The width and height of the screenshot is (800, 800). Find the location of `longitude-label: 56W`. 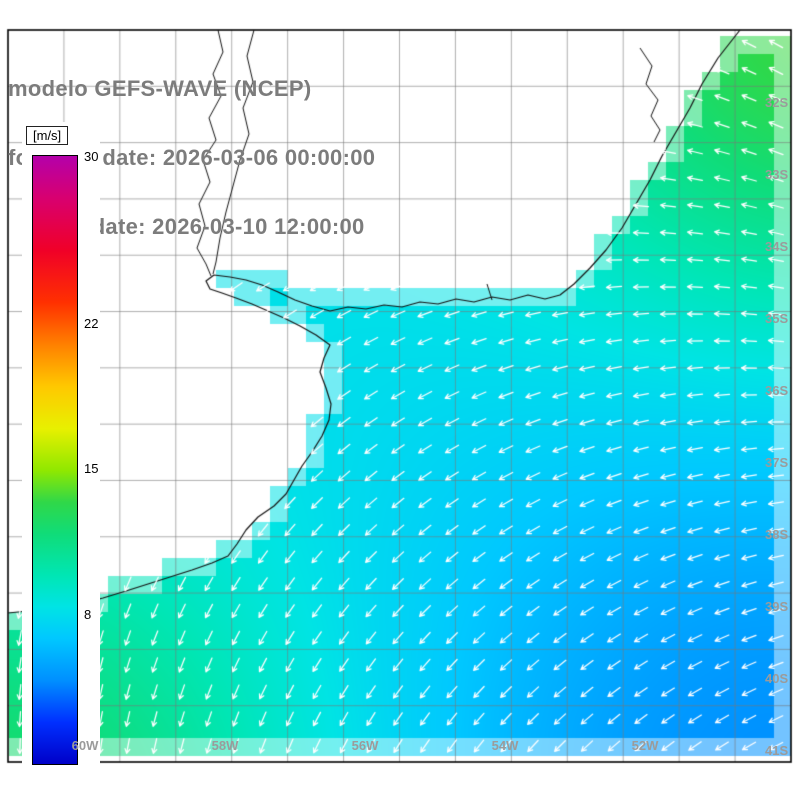

longitude-label: 56W is located at coordinates (365, 745).